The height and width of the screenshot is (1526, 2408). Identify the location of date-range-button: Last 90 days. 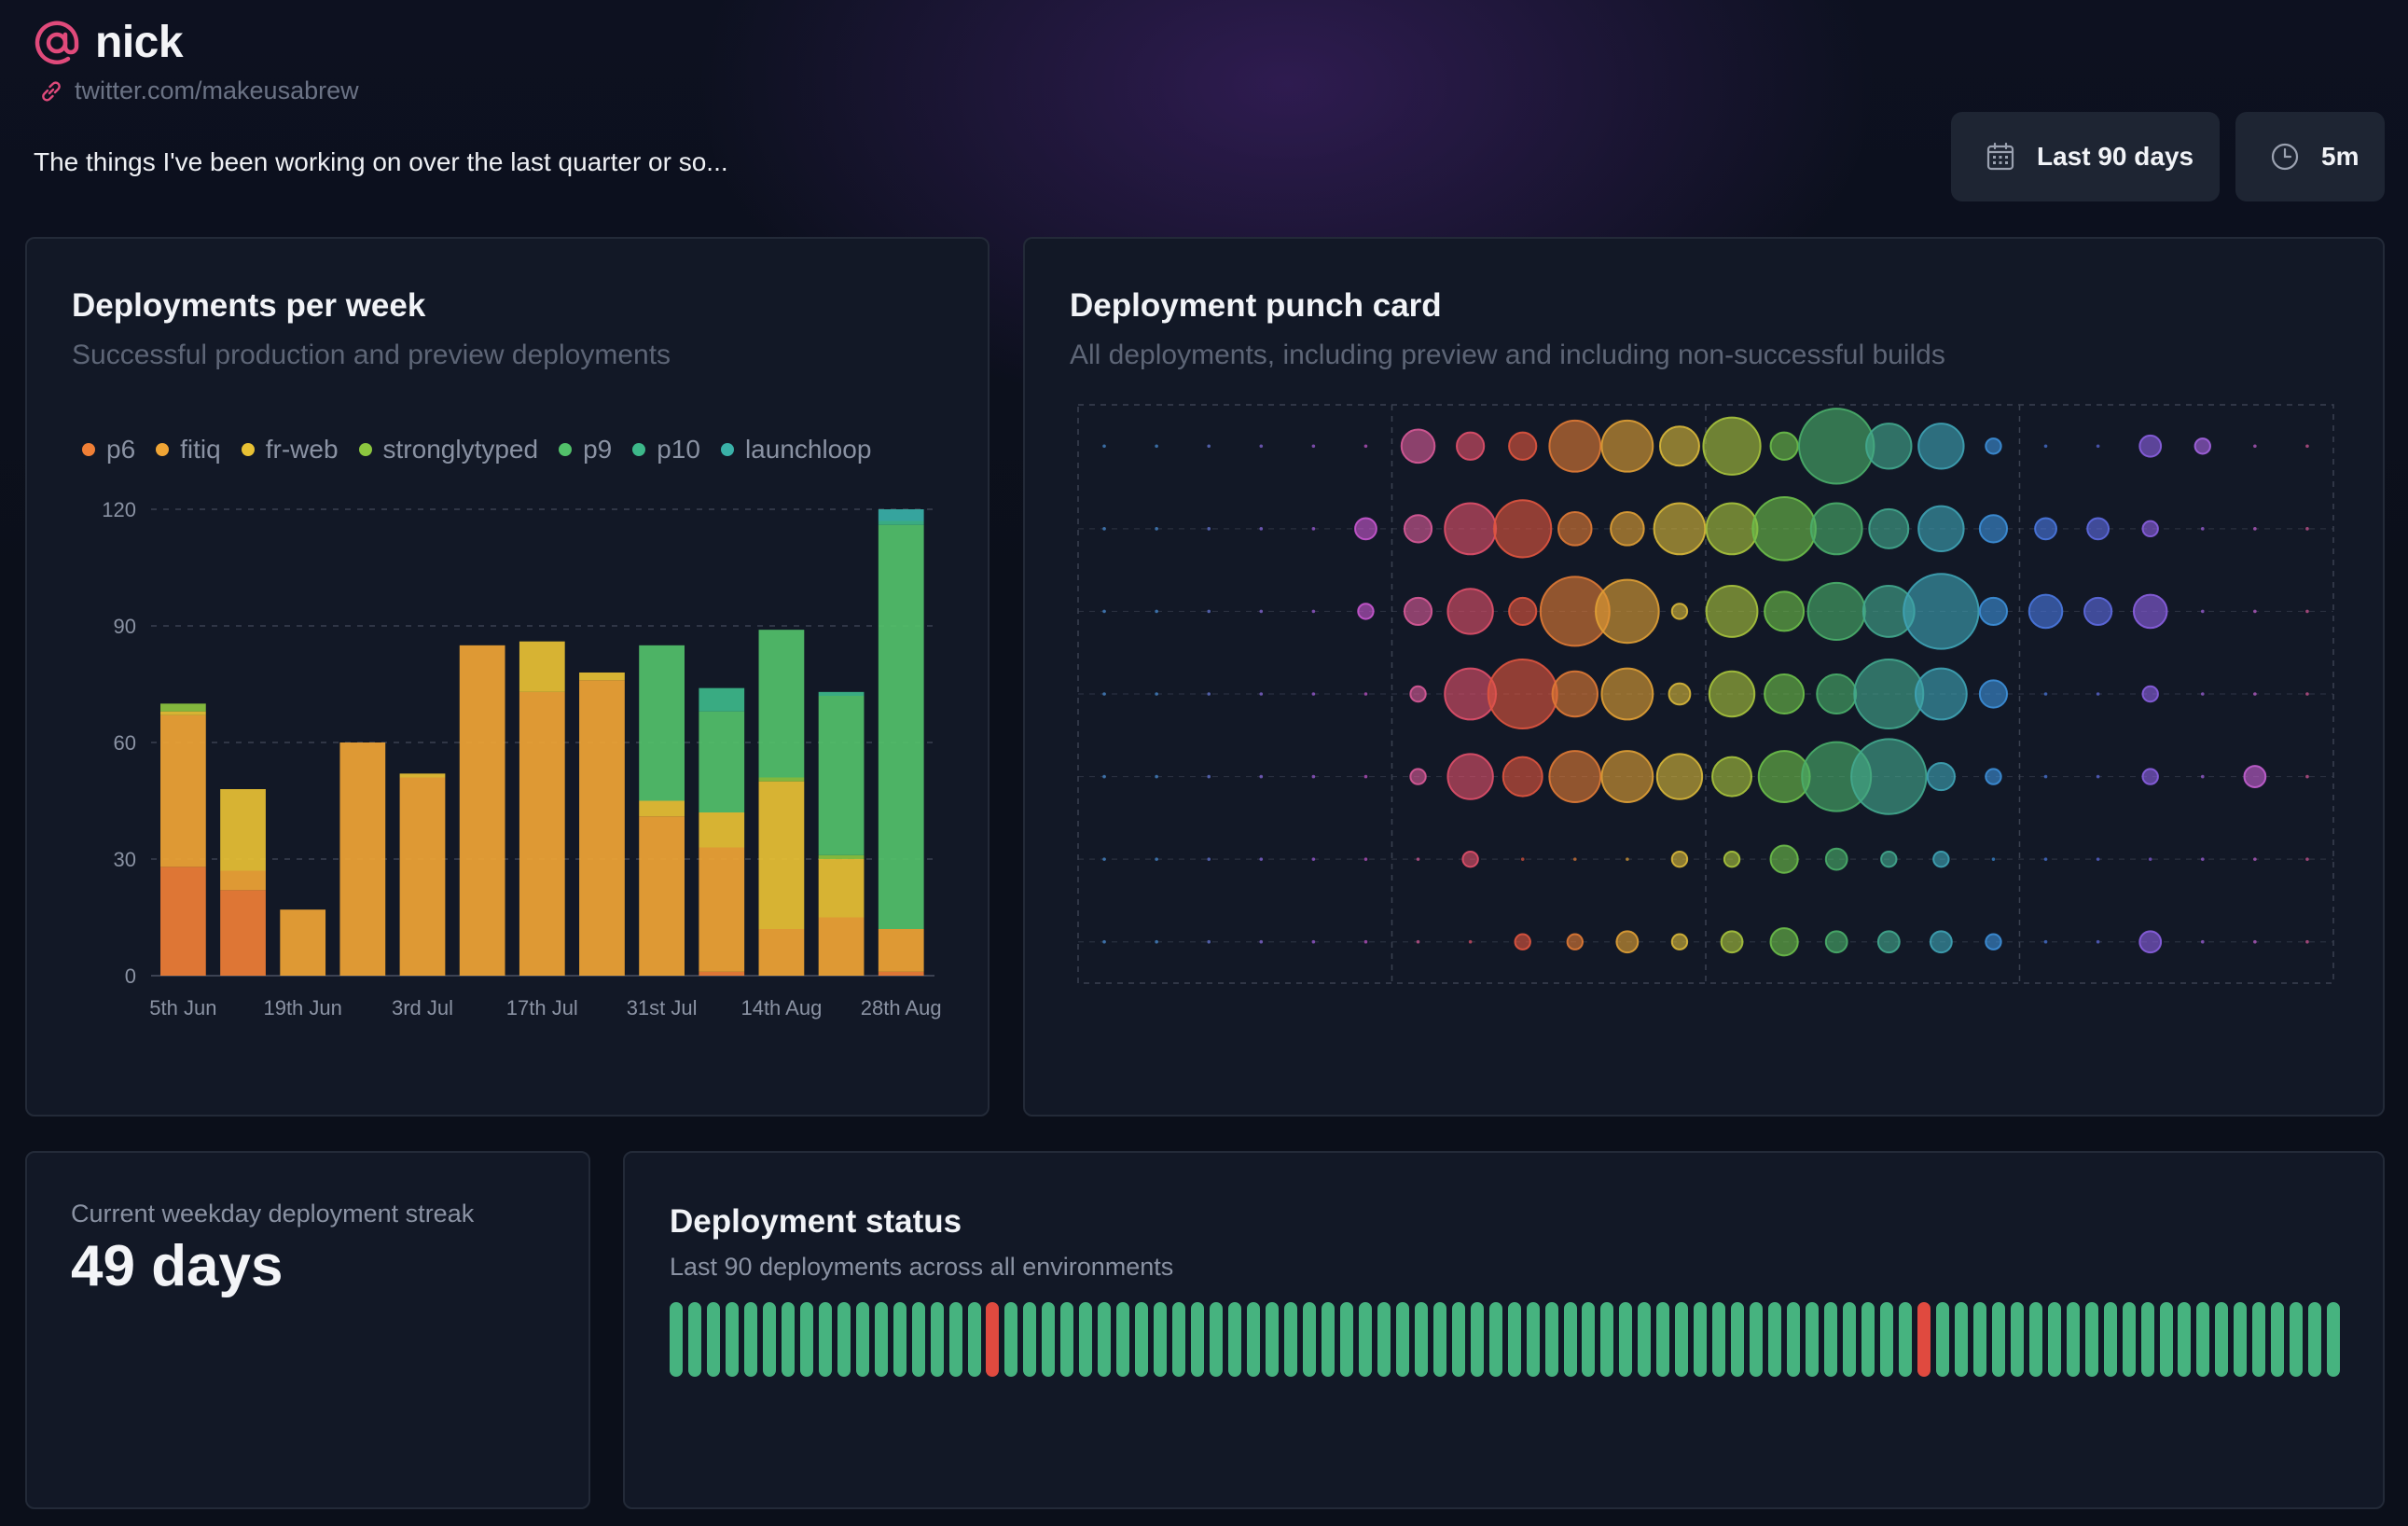
(2085, 156).